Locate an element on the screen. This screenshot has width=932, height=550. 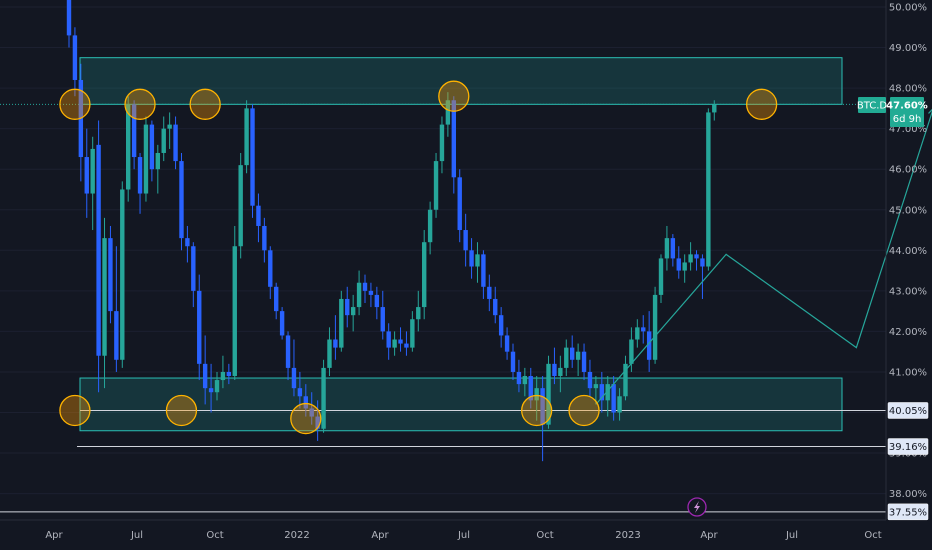
price-tick-label: 46.00% is located at coordinates (908, 170).